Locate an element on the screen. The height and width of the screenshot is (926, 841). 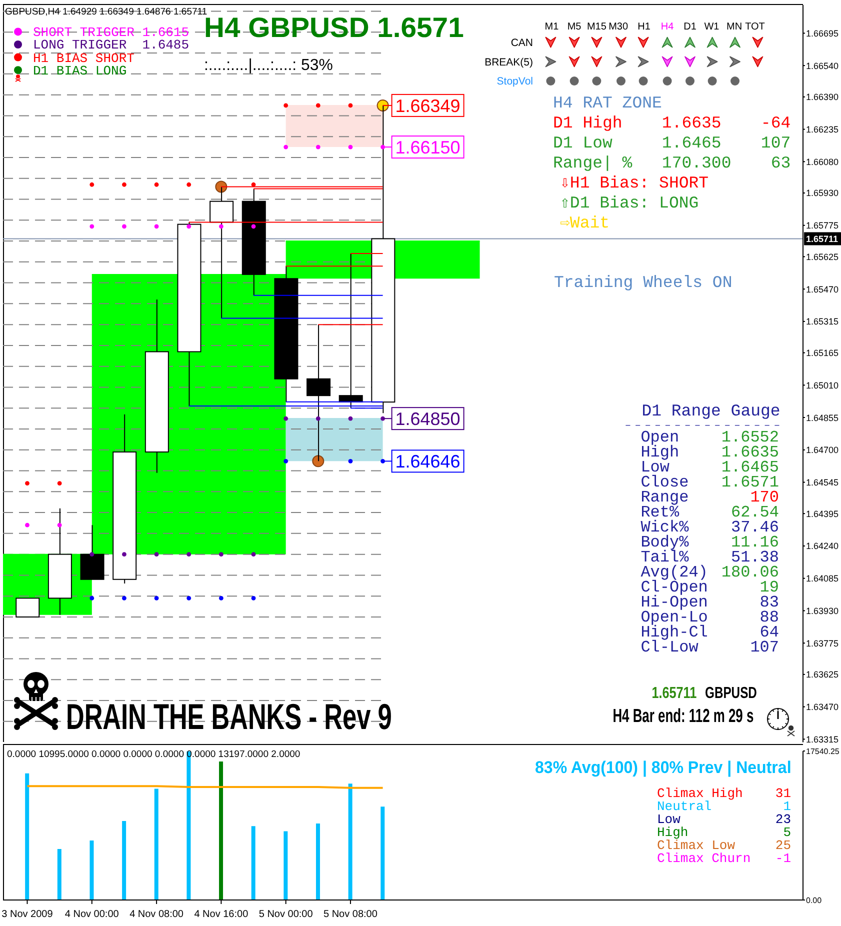
annotation: H4 RAT ZONE is located at coordinates (607, 102).